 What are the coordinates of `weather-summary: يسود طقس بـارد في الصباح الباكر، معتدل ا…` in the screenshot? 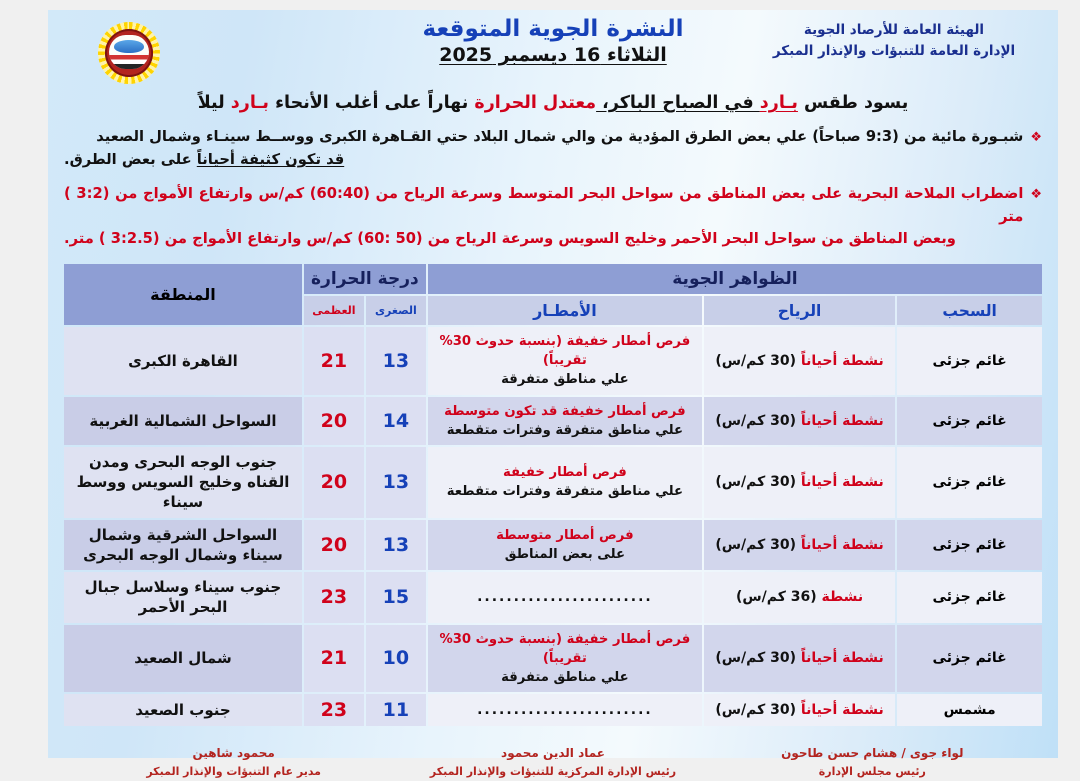 It's located at (553, 103).